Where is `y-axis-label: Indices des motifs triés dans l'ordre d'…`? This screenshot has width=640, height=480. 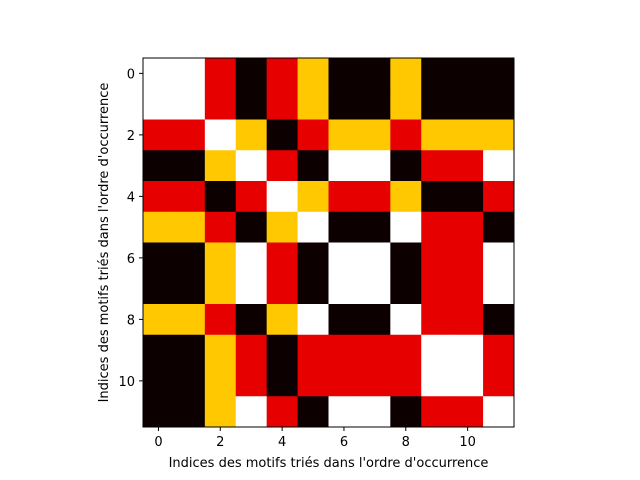 y-axis-label: Indices des motifs triés dans l'ordre d'… is located at coordinates (104, 243).